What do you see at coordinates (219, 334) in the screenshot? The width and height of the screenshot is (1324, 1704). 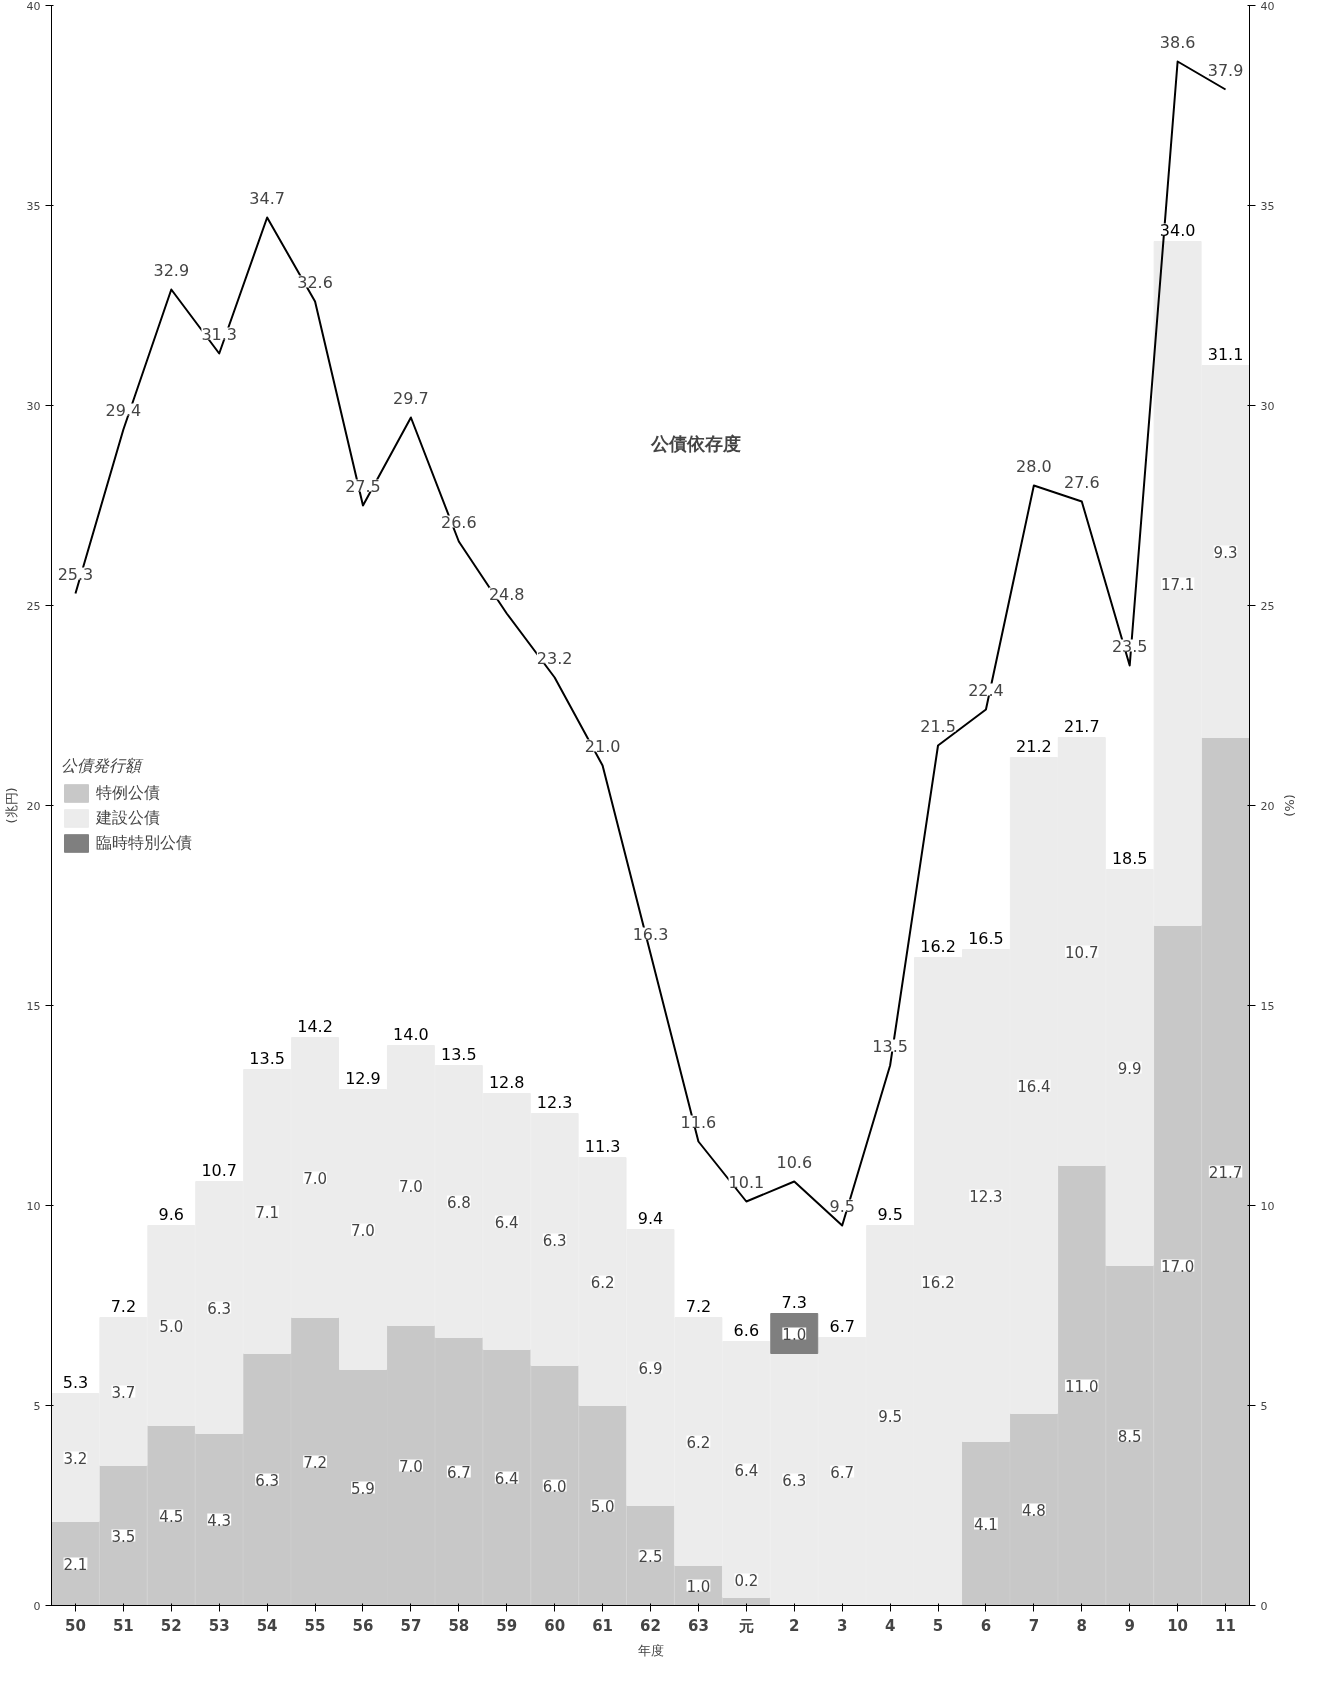 I see `data-label: 31.3` at bounding box center [219, 334].